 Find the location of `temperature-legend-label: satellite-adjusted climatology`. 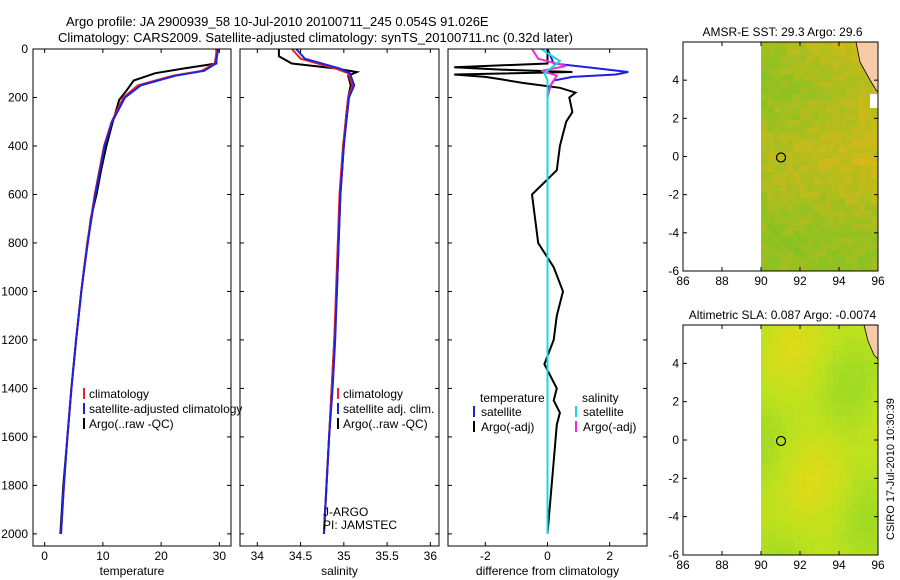

temperature-legend-label: satellite-adjusted climatology is located at coordinates (165, 409).